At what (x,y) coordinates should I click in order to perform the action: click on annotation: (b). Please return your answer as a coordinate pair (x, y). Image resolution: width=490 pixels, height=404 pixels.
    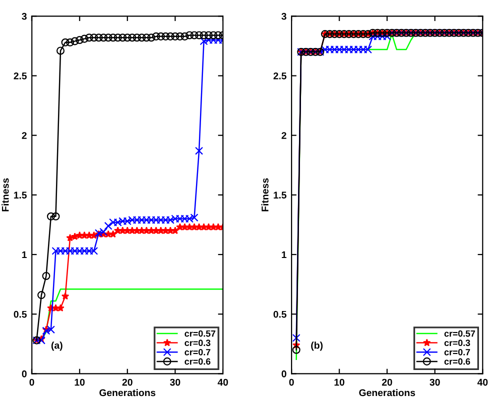
    Looking at the image, I should click on (317, 346).